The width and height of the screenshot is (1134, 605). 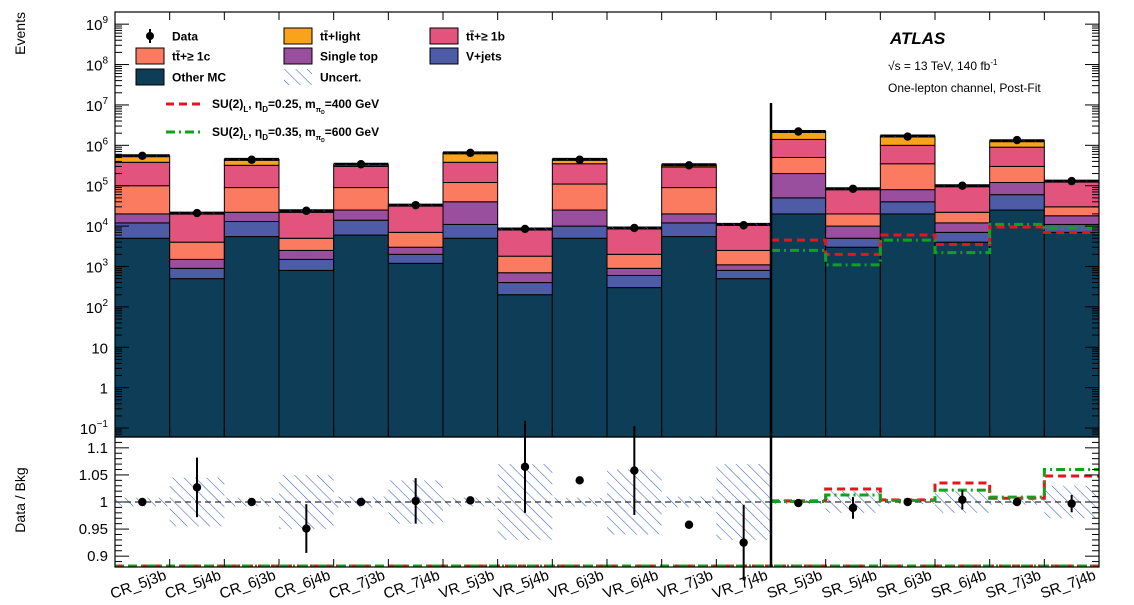 I want to click on legend-label: Other MC, so click(x=199, y=78).